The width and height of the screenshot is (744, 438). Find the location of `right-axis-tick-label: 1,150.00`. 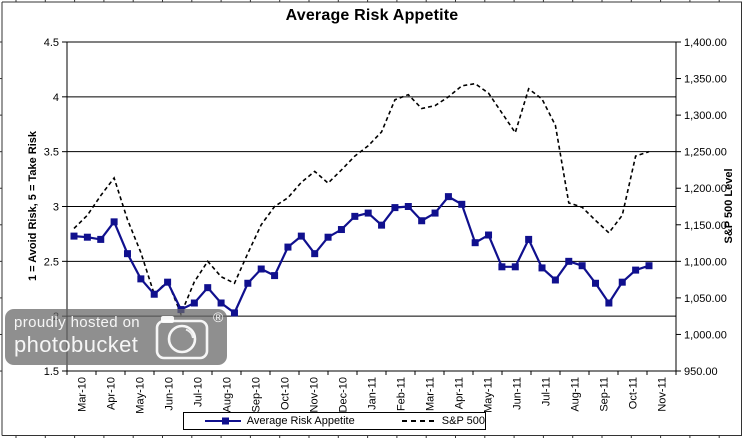

right-axis-tick-label: 1,150.00 is located at coordinates (705, 226).